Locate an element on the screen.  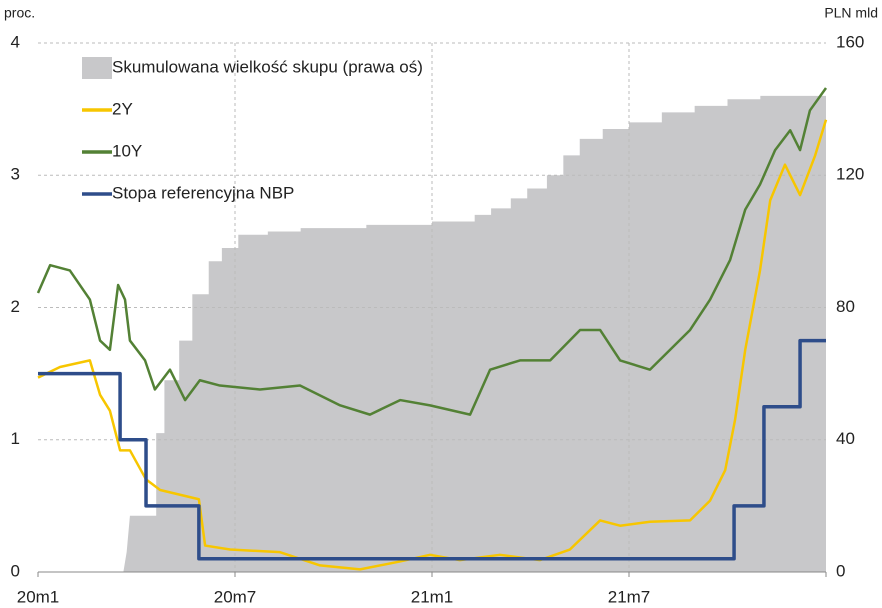
x-tick-label: 21m1 is located at coordinates (432, 596).